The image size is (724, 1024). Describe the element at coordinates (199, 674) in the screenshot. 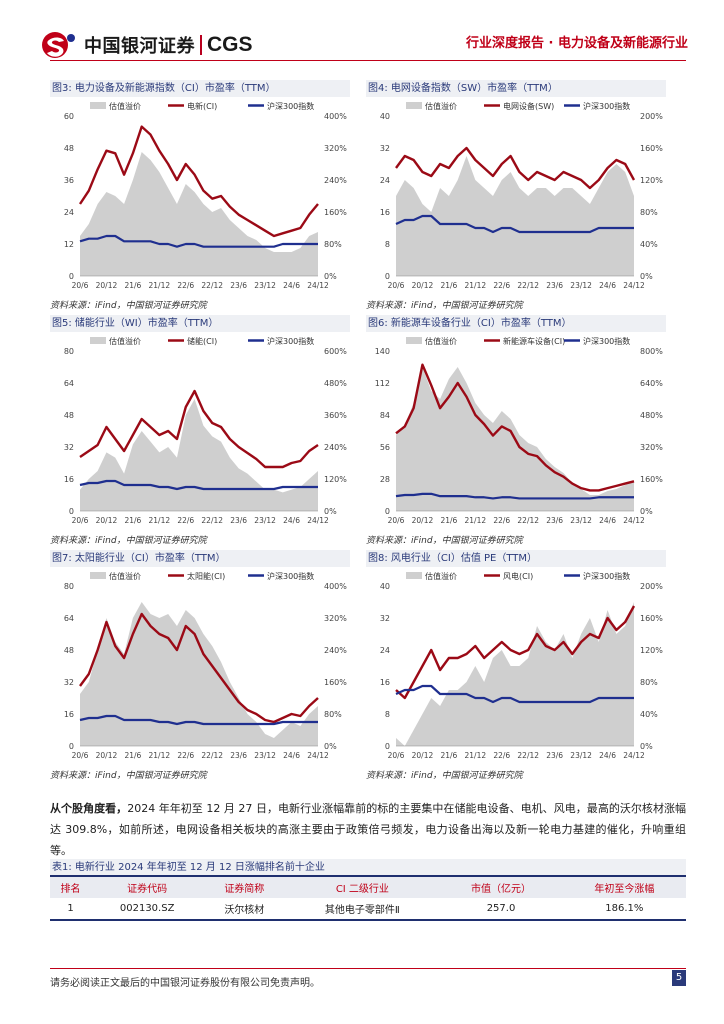

I see `premium-area` at that location.